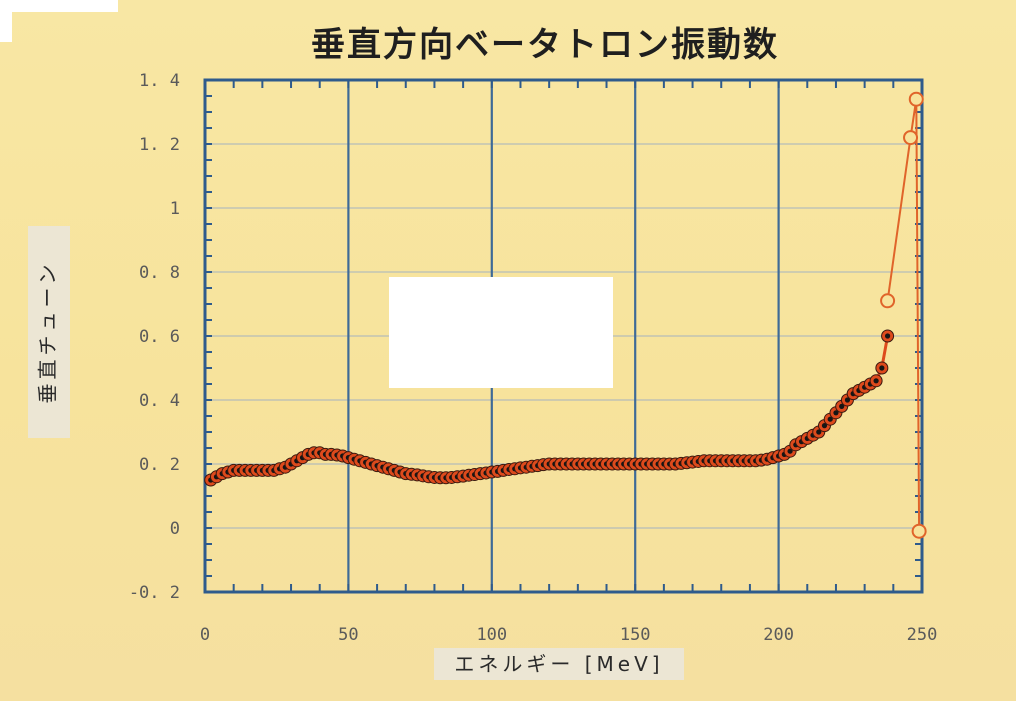 This screenshot has width=1016, height=701. I want to click on y-tick-label: -0. 2, so click(154, 593).